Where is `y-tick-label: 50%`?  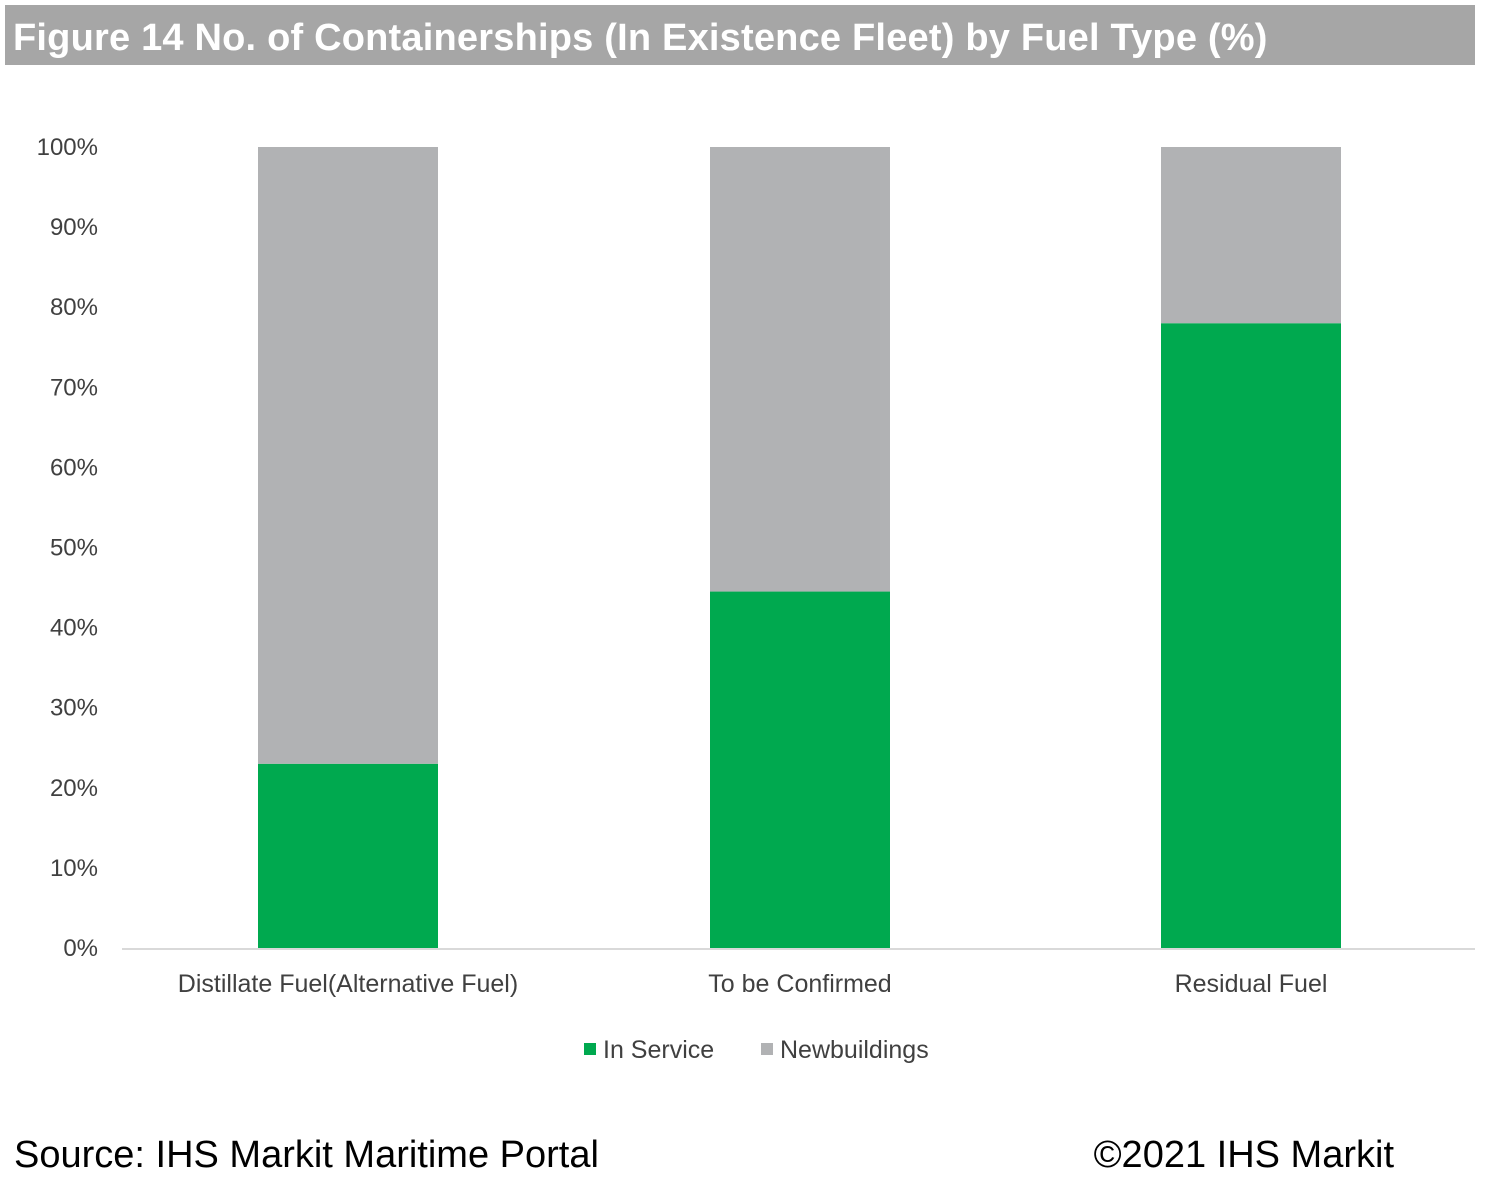
y-tick-label: 50% is located at coordinates (74, 548).